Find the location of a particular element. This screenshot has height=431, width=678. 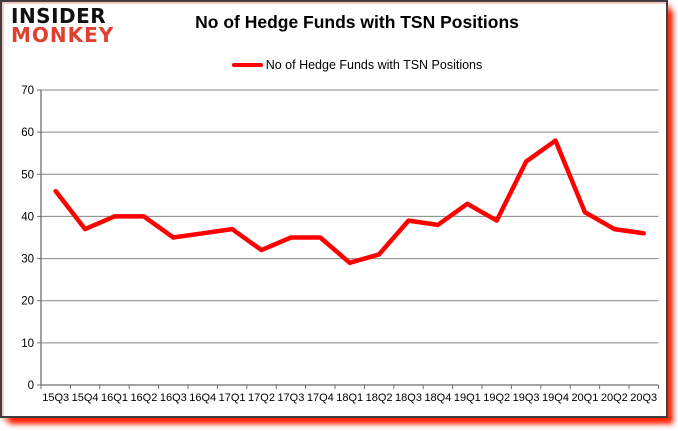

x-tick-label: 20Q1 is located at coordinates (584, 398).